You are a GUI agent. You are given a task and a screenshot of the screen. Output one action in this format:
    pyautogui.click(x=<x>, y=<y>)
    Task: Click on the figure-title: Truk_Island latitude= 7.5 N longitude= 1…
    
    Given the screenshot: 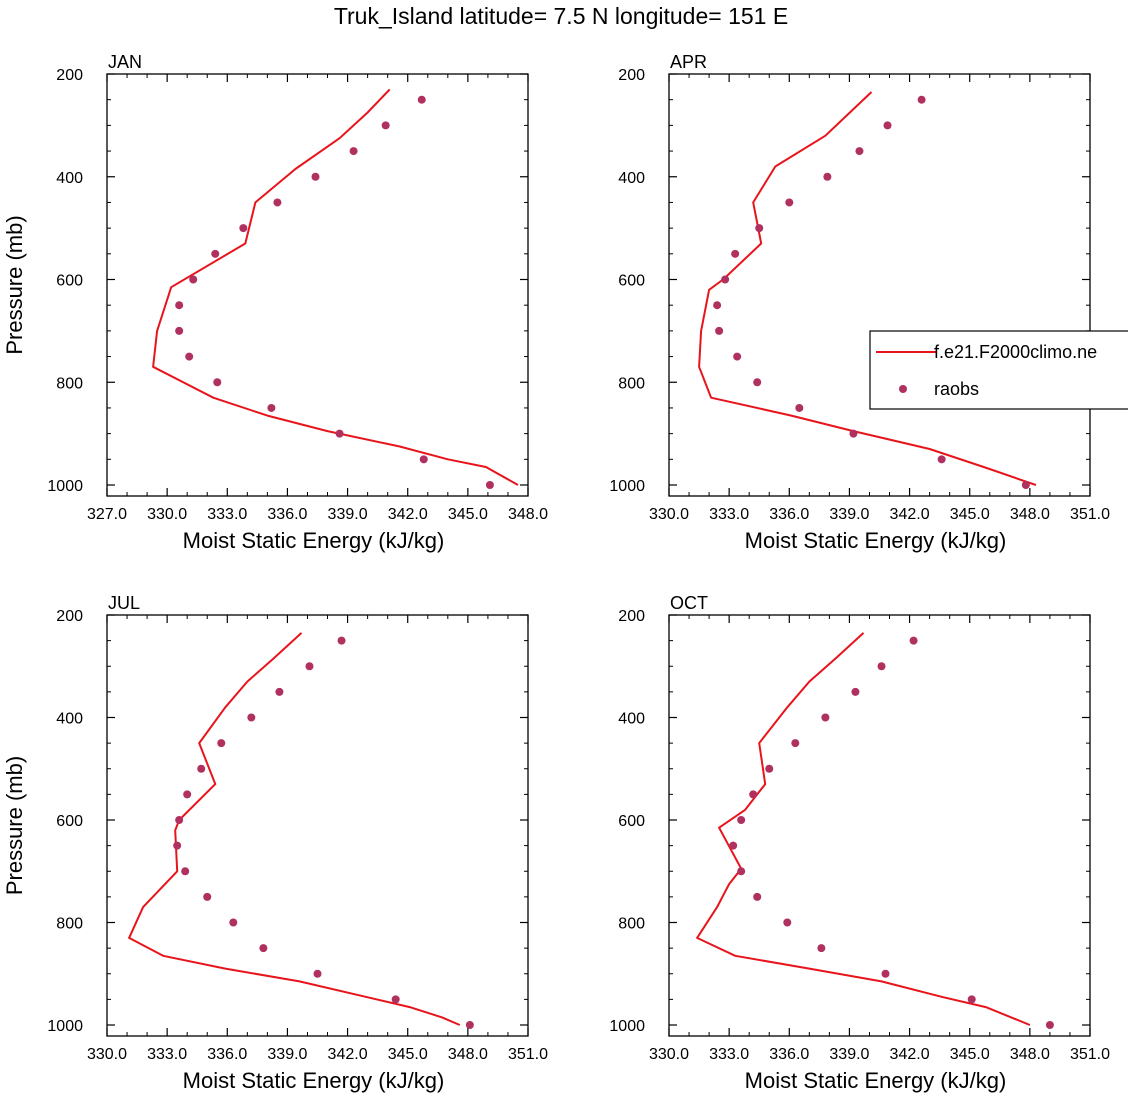 What is the action you would take?
    pyautogui.click(x=561, y=16)
    